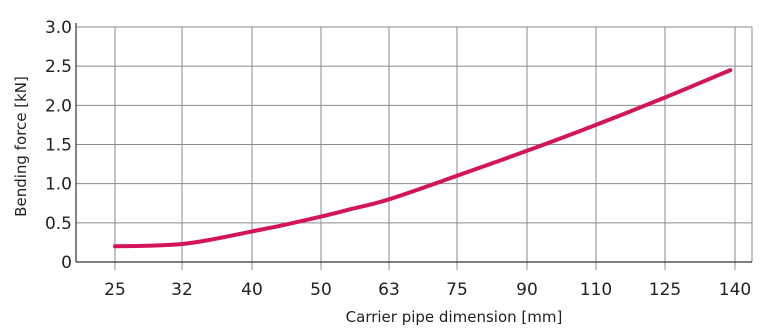 The image size is (760, 329). Describe the element at coordinates (321, 290) in the screenshot. I see `x-tick-label: 50` at that location.